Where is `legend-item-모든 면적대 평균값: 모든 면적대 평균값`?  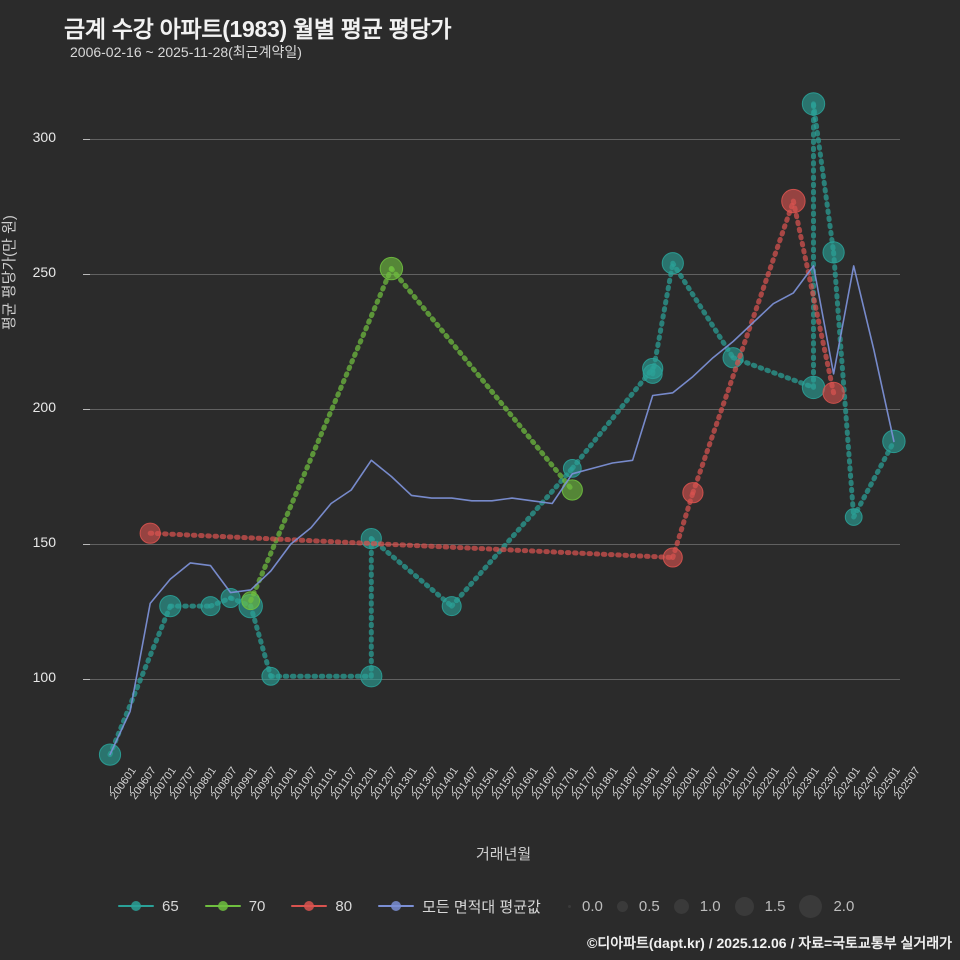 legend-item-모든 면적대 평균값: 모든 면적대 평균값 is located at coordinates (459, 906).